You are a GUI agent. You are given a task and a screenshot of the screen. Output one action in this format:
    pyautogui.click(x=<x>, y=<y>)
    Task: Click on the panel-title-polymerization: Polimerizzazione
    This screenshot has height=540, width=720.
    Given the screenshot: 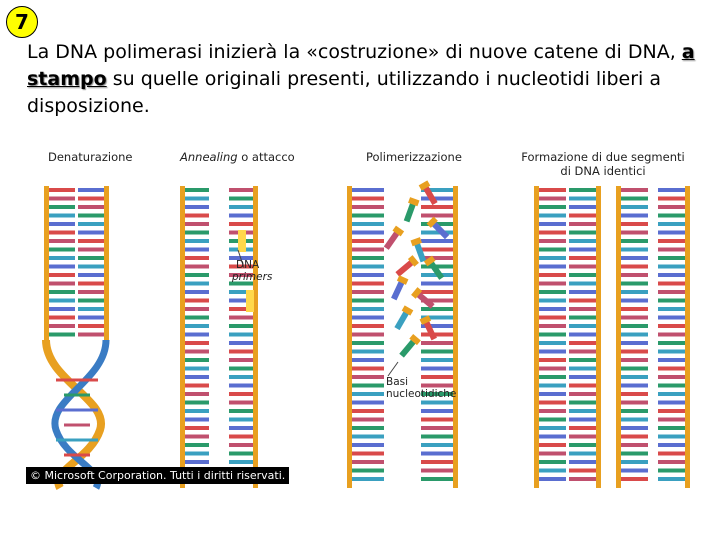 What is the action you would take?
    pyautogui.click(x=414, y=157)
    